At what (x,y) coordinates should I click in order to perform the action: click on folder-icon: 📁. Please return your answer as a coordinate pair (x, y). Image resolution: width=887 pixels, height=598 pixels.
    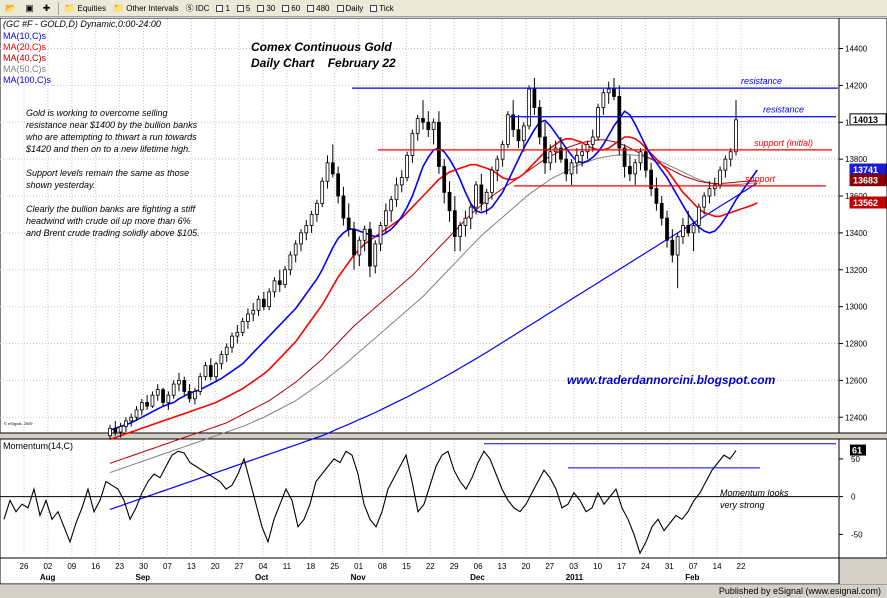
    Looking at the image, I should click on (118, 7).